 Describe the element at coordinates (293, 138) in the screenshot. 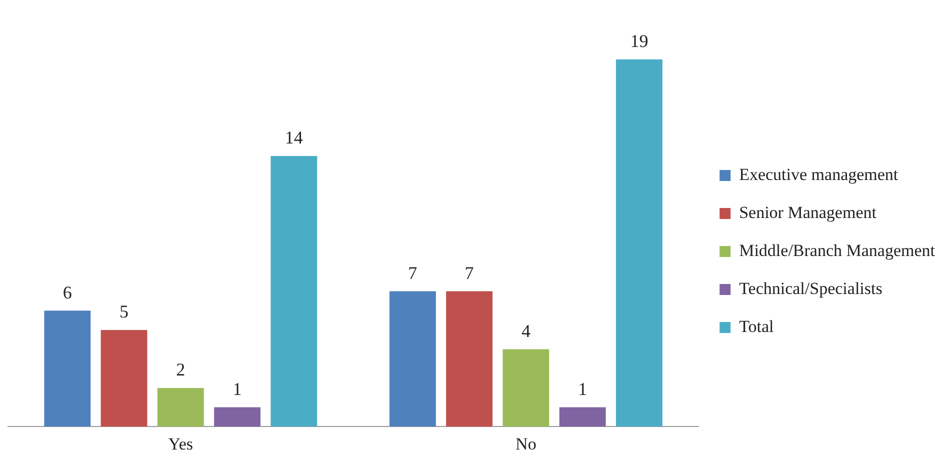

I see `data-label: 14` at that location.